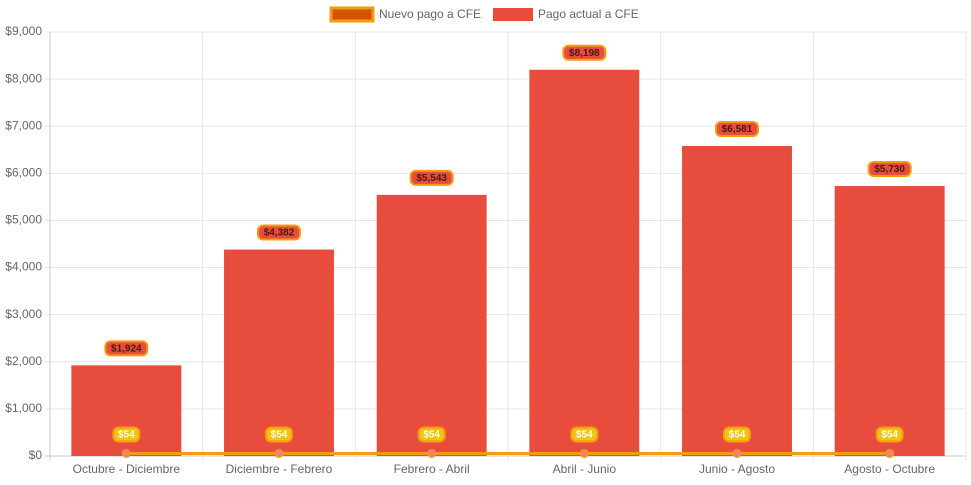  Describe the element at coordinates (23, 173) in the screenshot. I see `y-tick-label: $6,000` at that location.